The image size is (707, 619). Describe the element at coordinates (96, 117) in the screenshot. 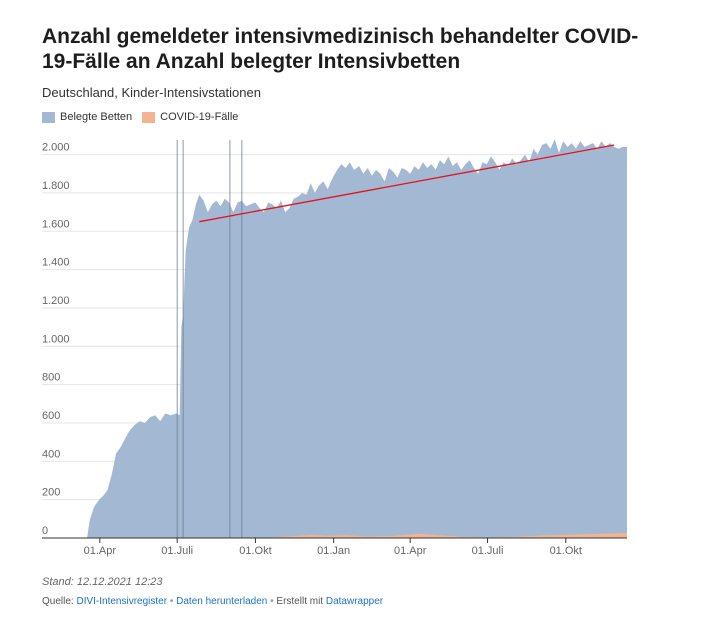

I see `legend-label-beds: Belegte Betten` at that location.